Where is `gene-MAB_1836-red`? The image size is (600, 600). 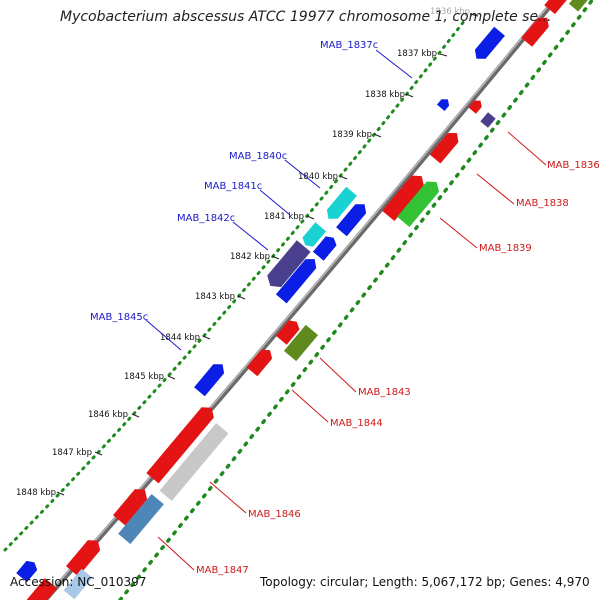 gene-MAB_1836-red is located at coordinates (476, 105).